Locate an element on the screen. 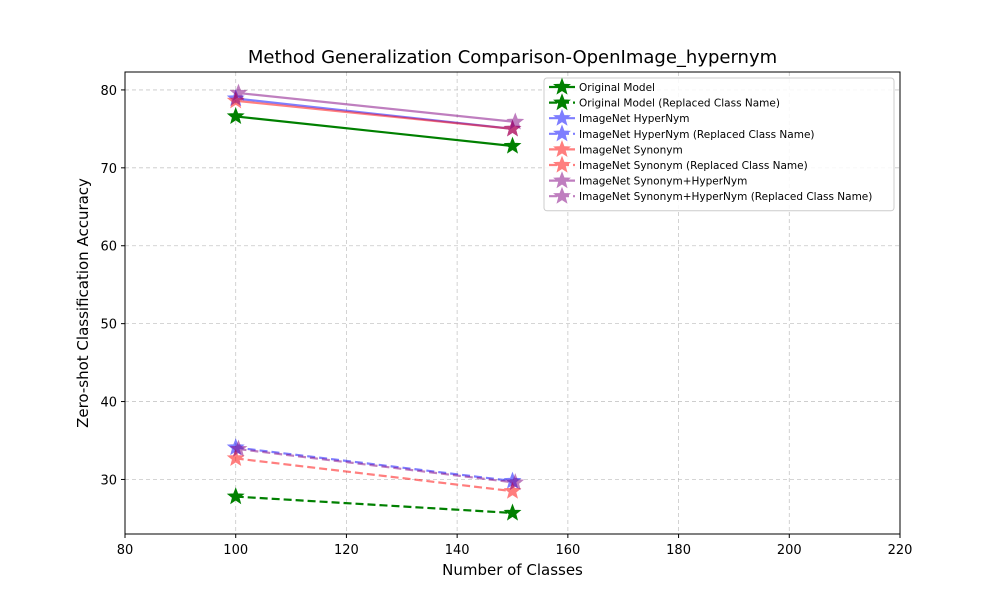 The image size is (1000, 600). legend-box is located at coordinates (719, 144).